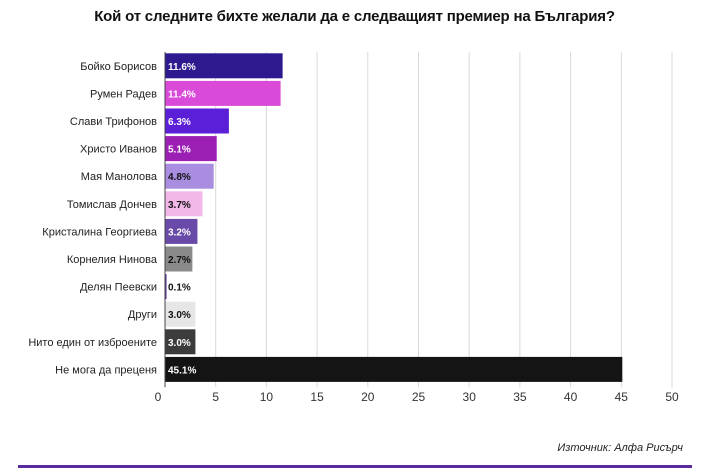 The height and width of the screenshot is (473, 709). What do you see at coordinates (118, 150) in the screenshot?
I see `category-label: Христо Иванов` at bounding box center [118, 150].